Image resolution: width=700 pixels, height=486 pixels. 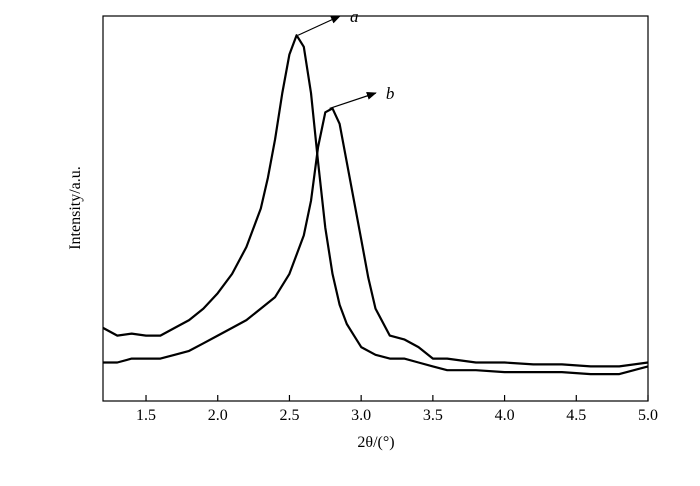 I want to click on annotations: ab, so click(x=346, y=58).